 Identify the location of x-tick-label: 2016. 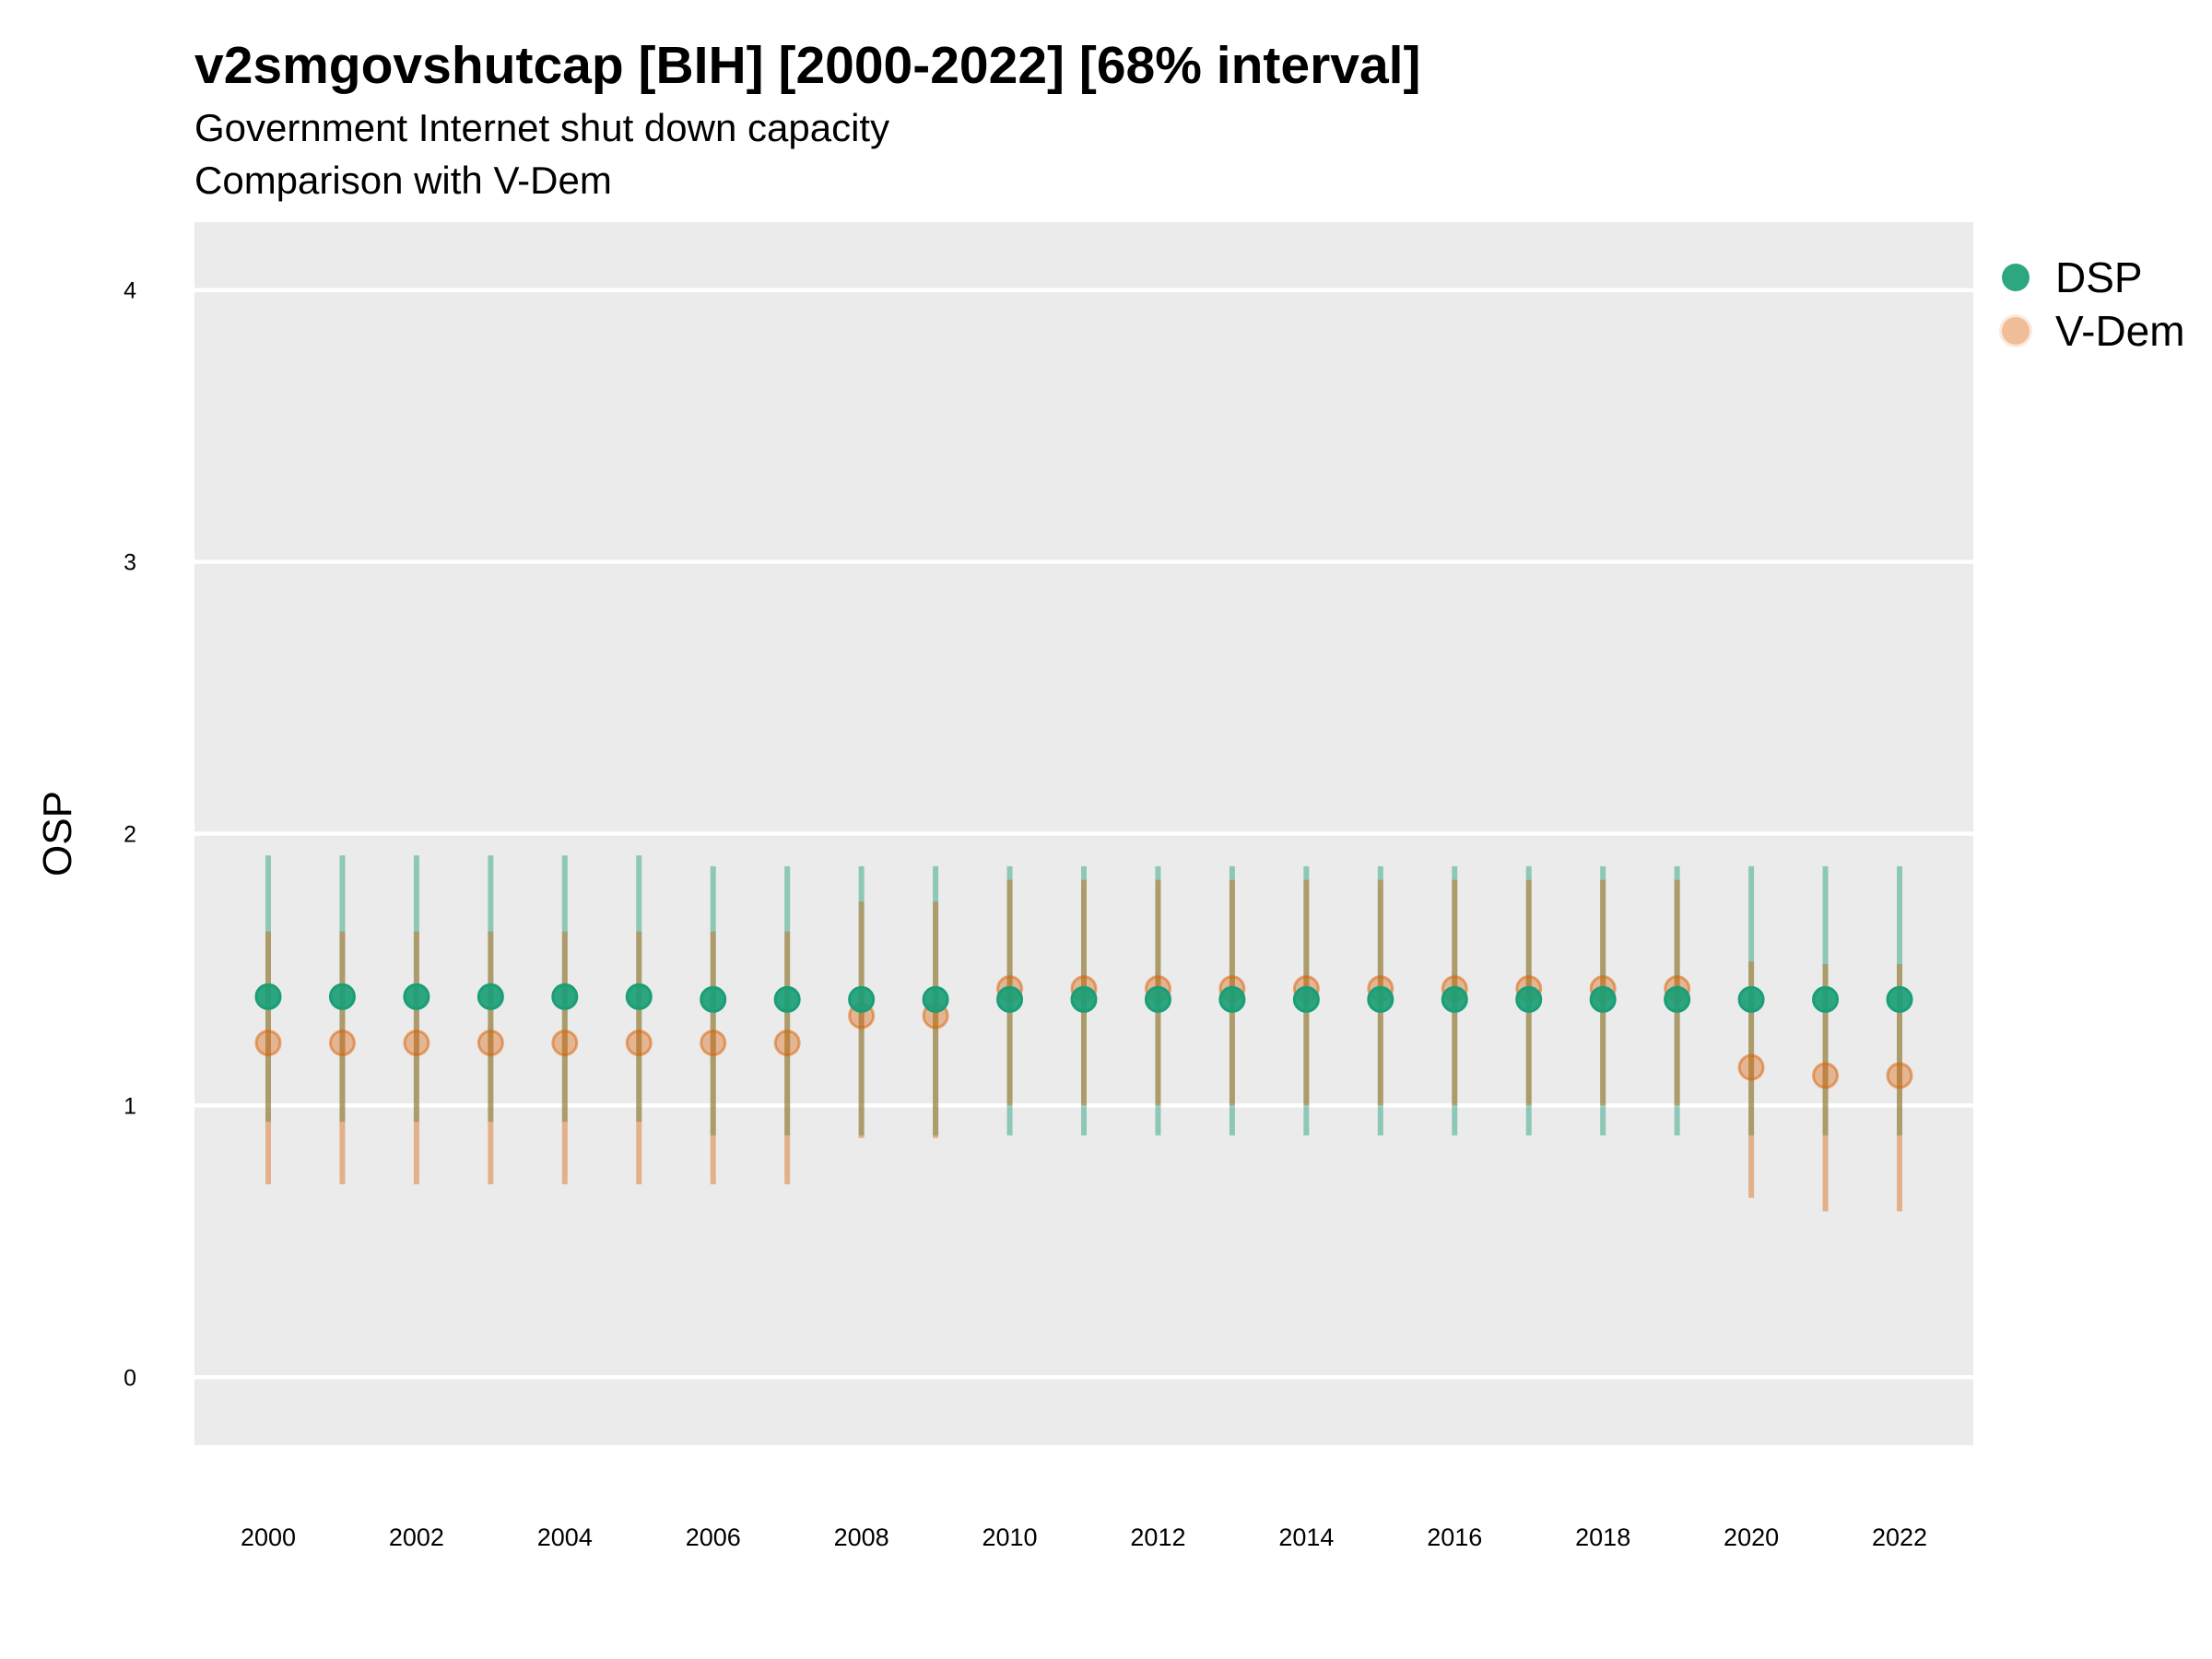
(1454, 1537).